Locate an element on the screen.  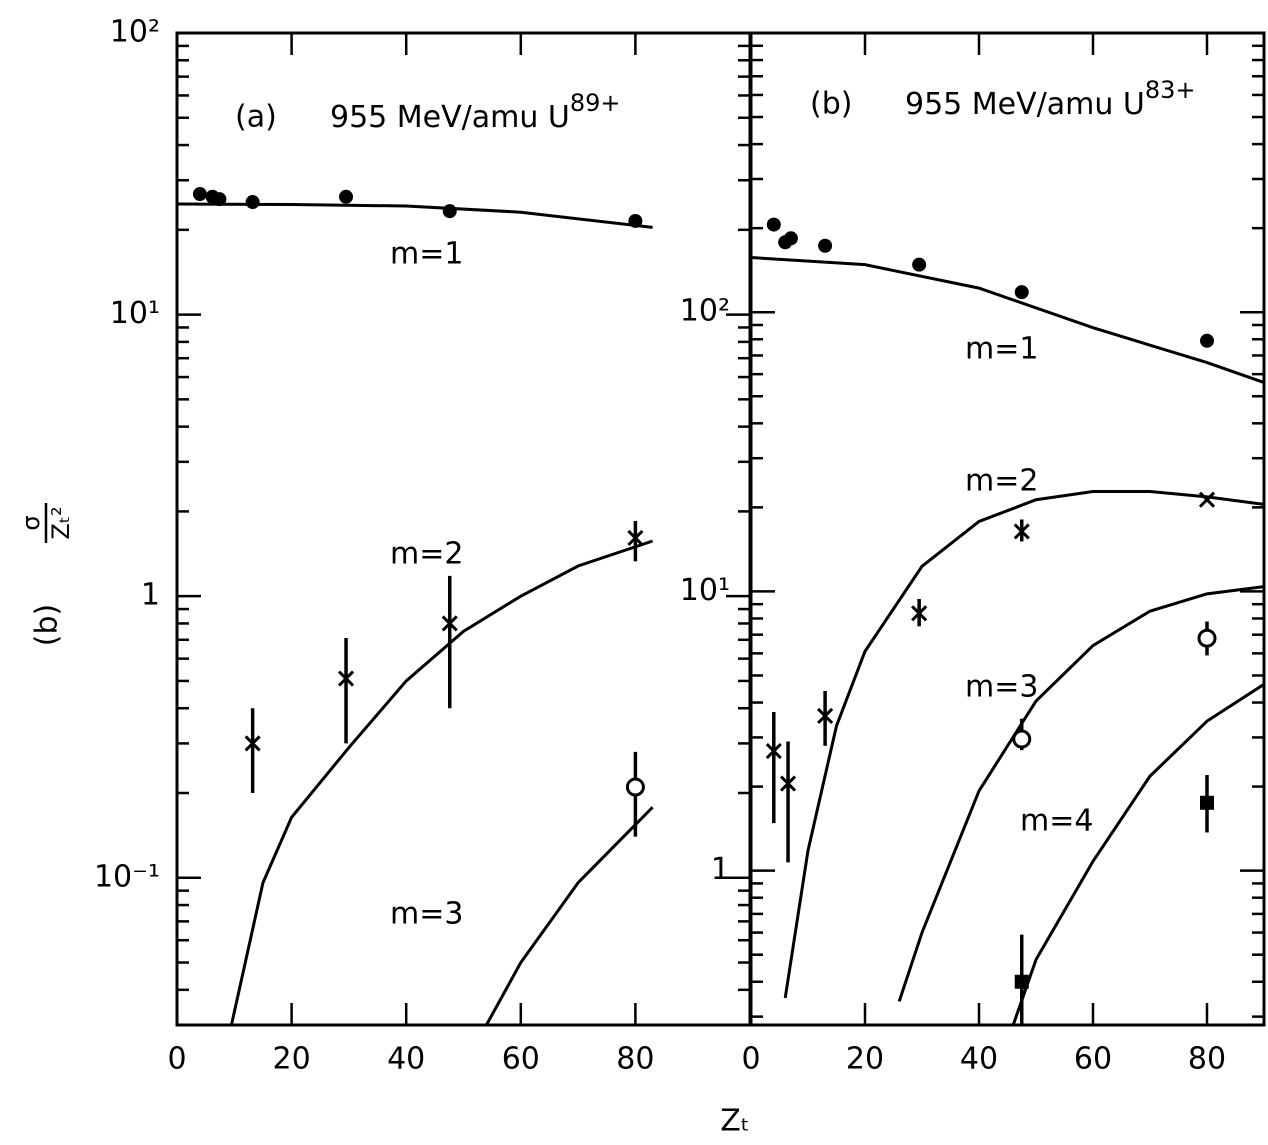
y-label-numerator: σ is located at coordinates (31, 522).